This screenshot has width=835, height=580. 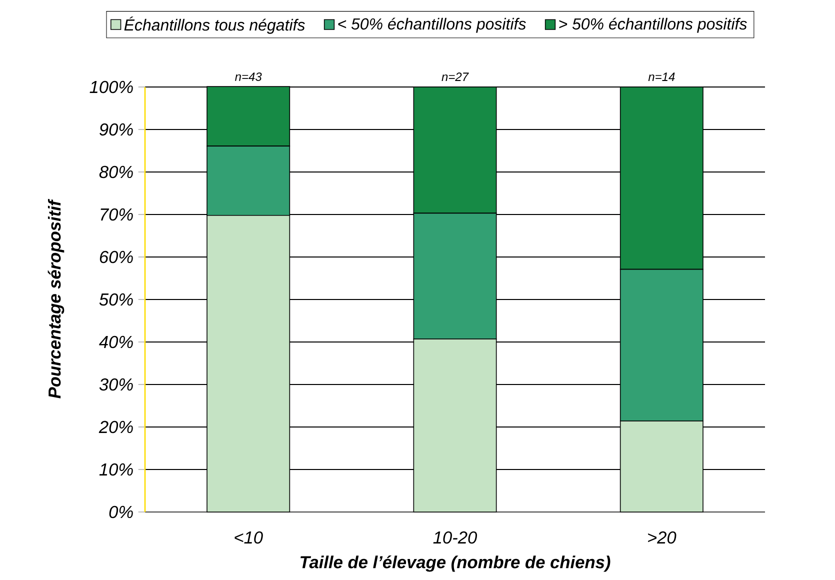 I want to click on y-tick-label: 80%, so click(x=116, y=172).